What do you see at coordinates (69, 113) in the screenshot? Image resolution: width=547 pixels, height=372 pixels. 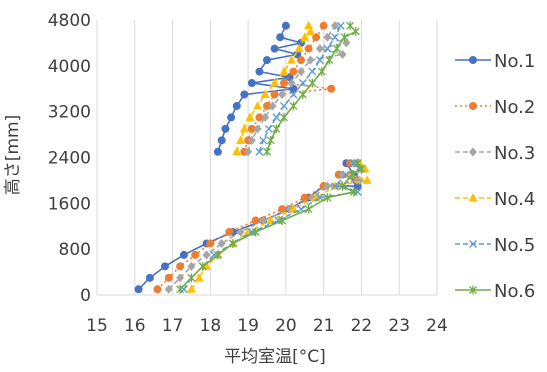 I see `y-tick-label: 3200` at bounding box center [69, 113].